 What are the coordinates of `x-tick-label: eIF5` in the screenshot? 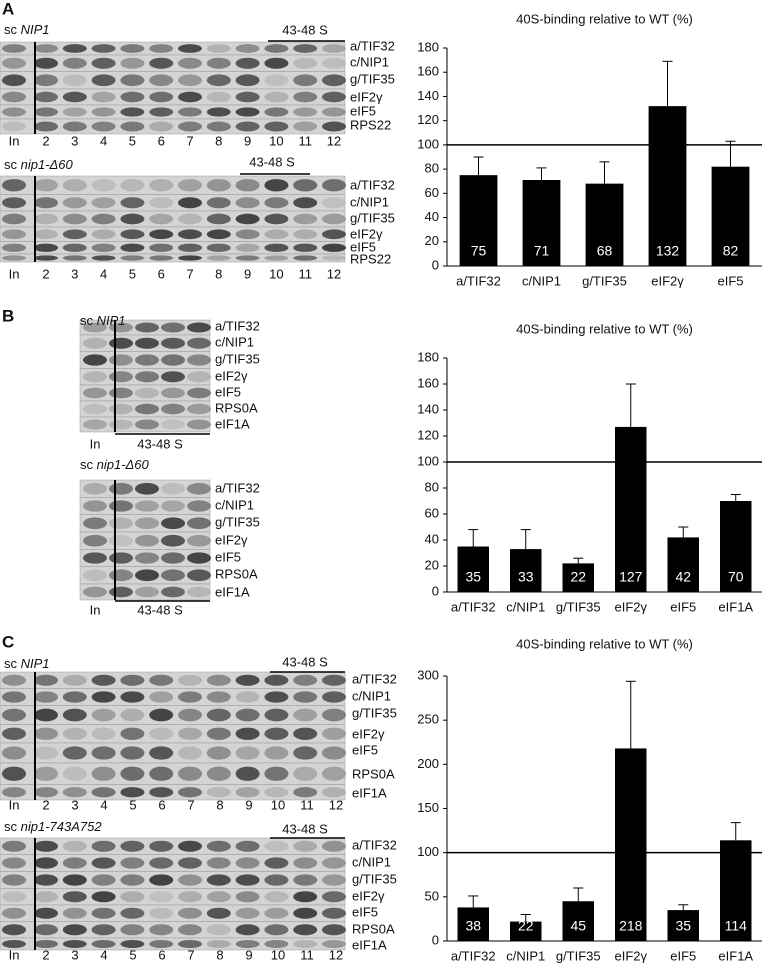 It's located at (730, 280).